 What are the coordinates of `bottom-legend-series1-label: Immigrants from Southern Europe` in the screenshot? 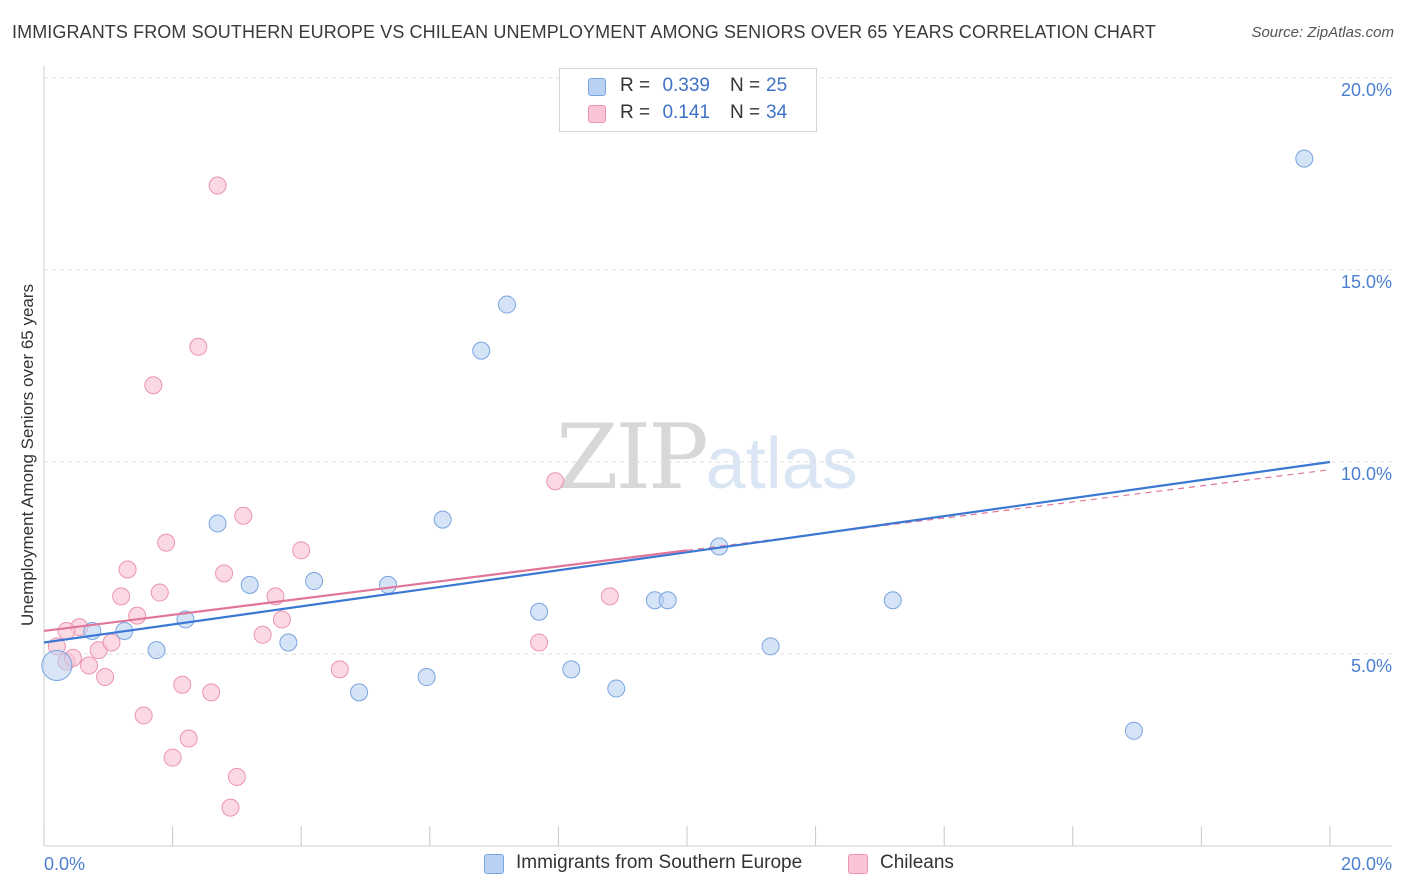 It's located at (659, 862).